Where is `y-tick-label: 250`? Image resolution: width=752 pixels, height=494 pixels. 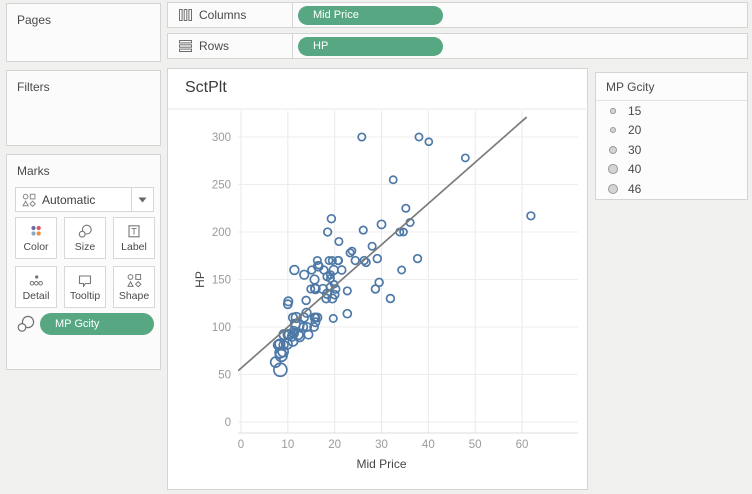 y-tick-label: 250 is located at coordinates (221, 186).